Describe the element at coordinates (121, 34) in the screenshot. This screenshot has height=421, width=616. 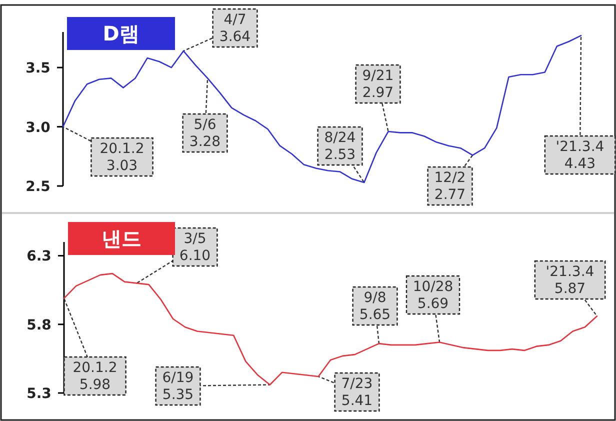
I see `chart-title: D램` at that location.